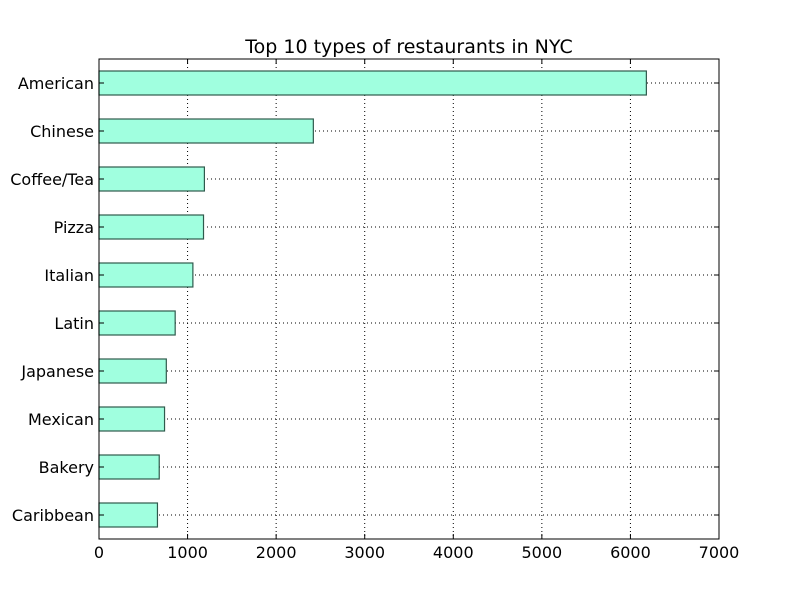 The width and height of the screenshot is (800, 604). I want to click on x-tick-label: 0, so click(99, 552).